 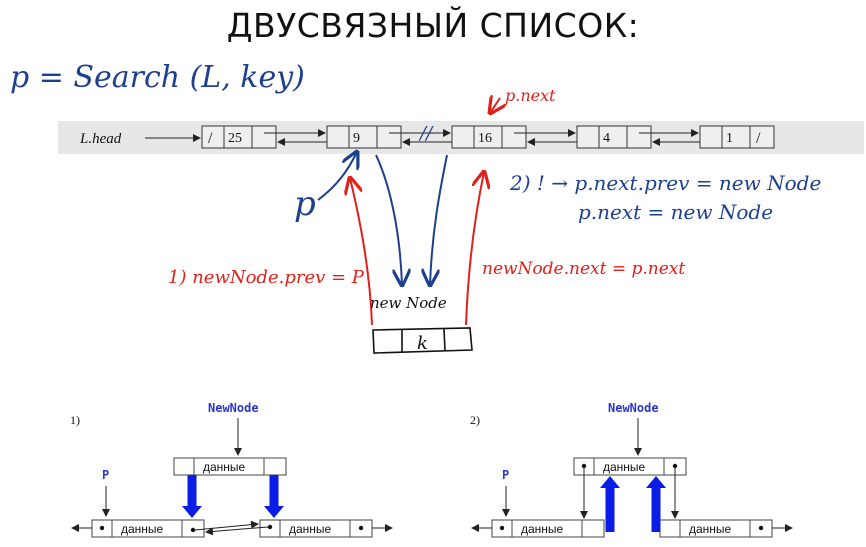 I want to click on newnode-prev-arrow, so click(x=361, y=252).